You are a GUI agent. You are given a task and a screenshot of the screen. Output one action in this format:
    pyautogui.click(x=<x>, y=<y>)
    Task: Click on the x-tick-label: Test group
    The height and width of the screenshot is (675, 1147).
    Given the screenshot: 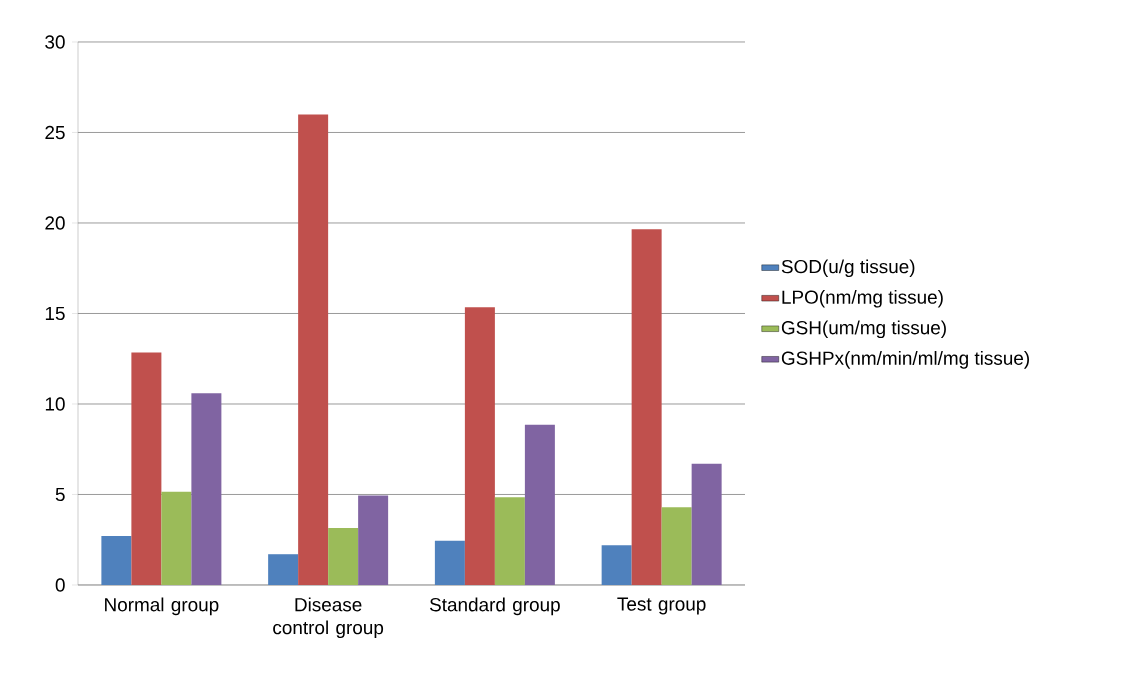 What is the action you would take?
    pyautogui.click(x=661, y=606)
    